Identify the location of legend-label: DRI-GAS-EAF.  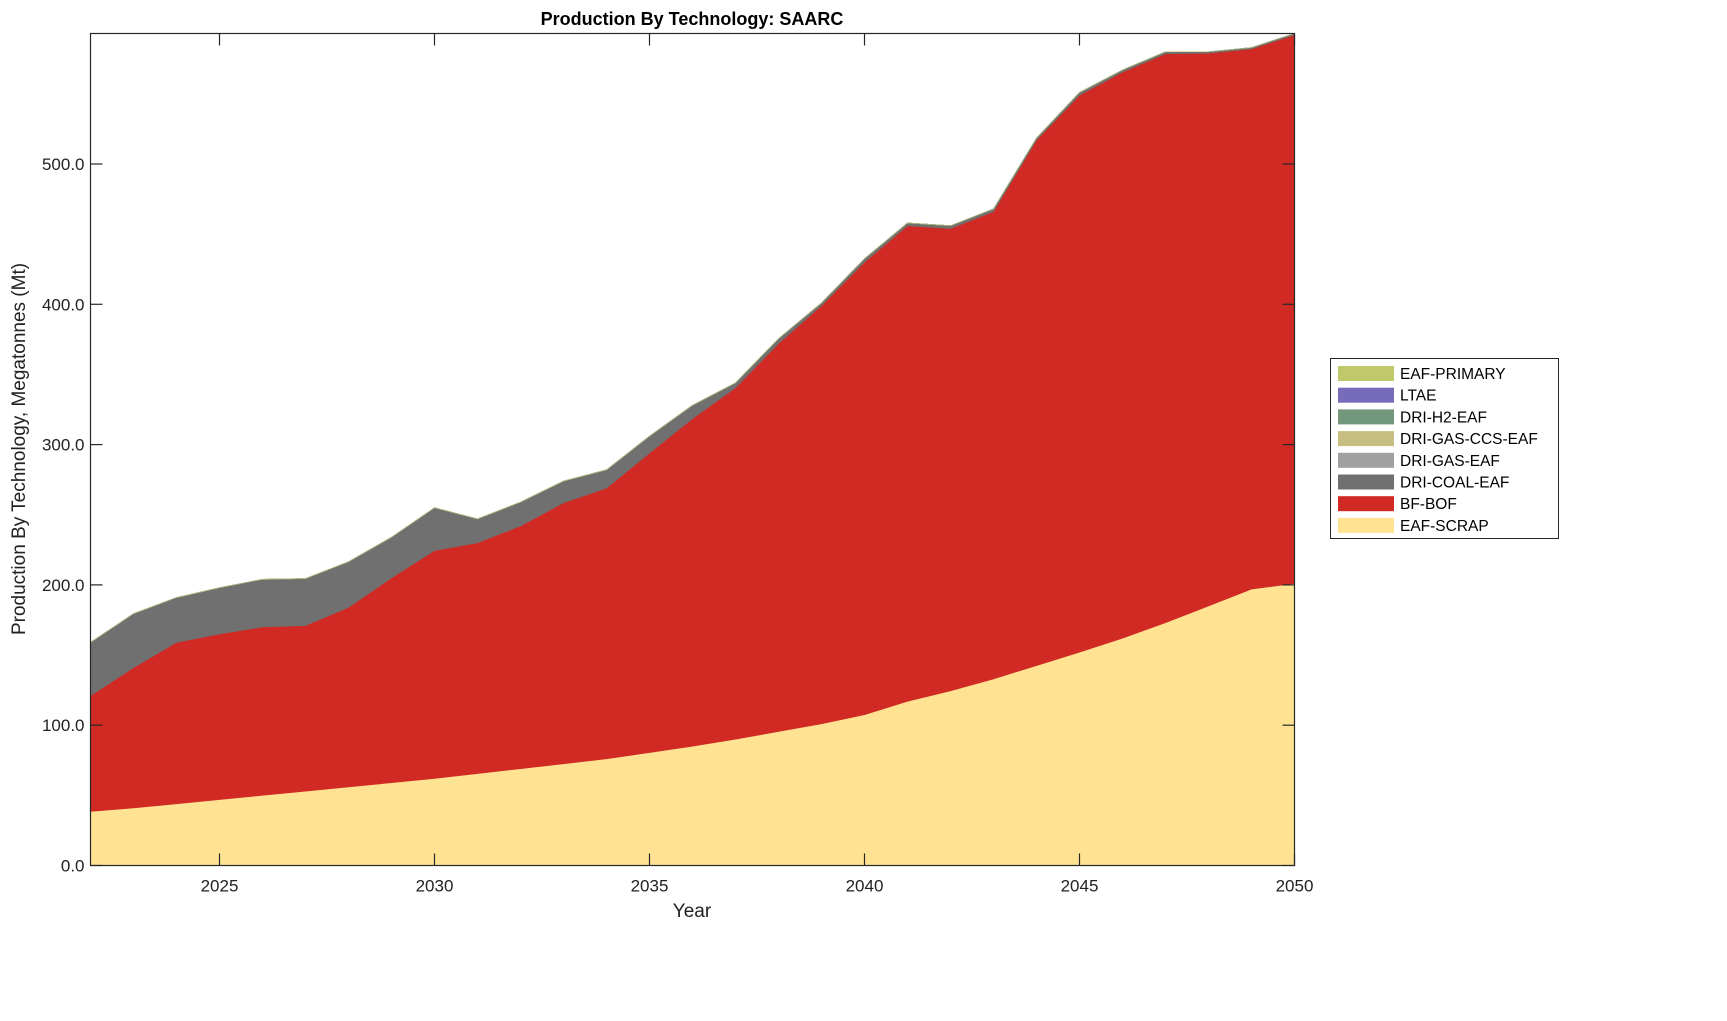
(1450, 461).